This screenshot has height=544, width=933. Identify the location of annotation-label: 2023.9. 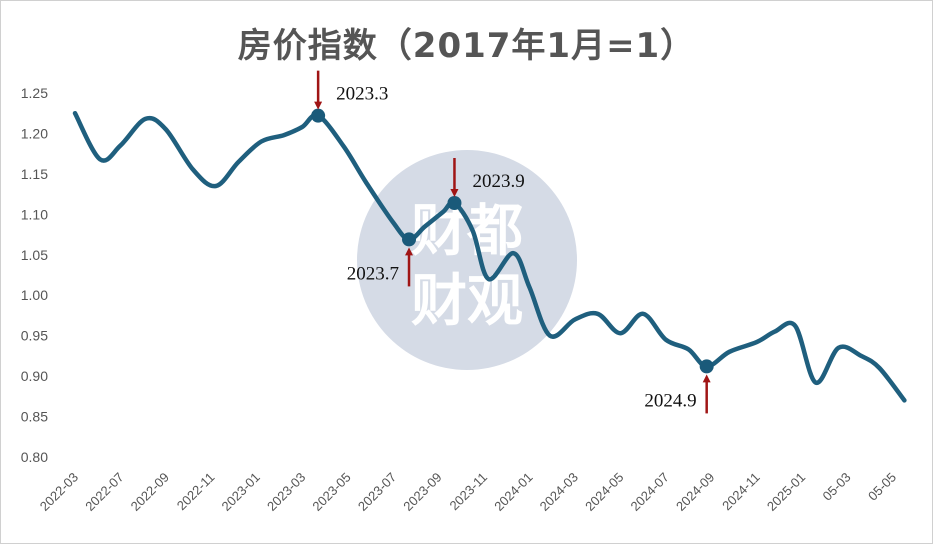
(498, 181).